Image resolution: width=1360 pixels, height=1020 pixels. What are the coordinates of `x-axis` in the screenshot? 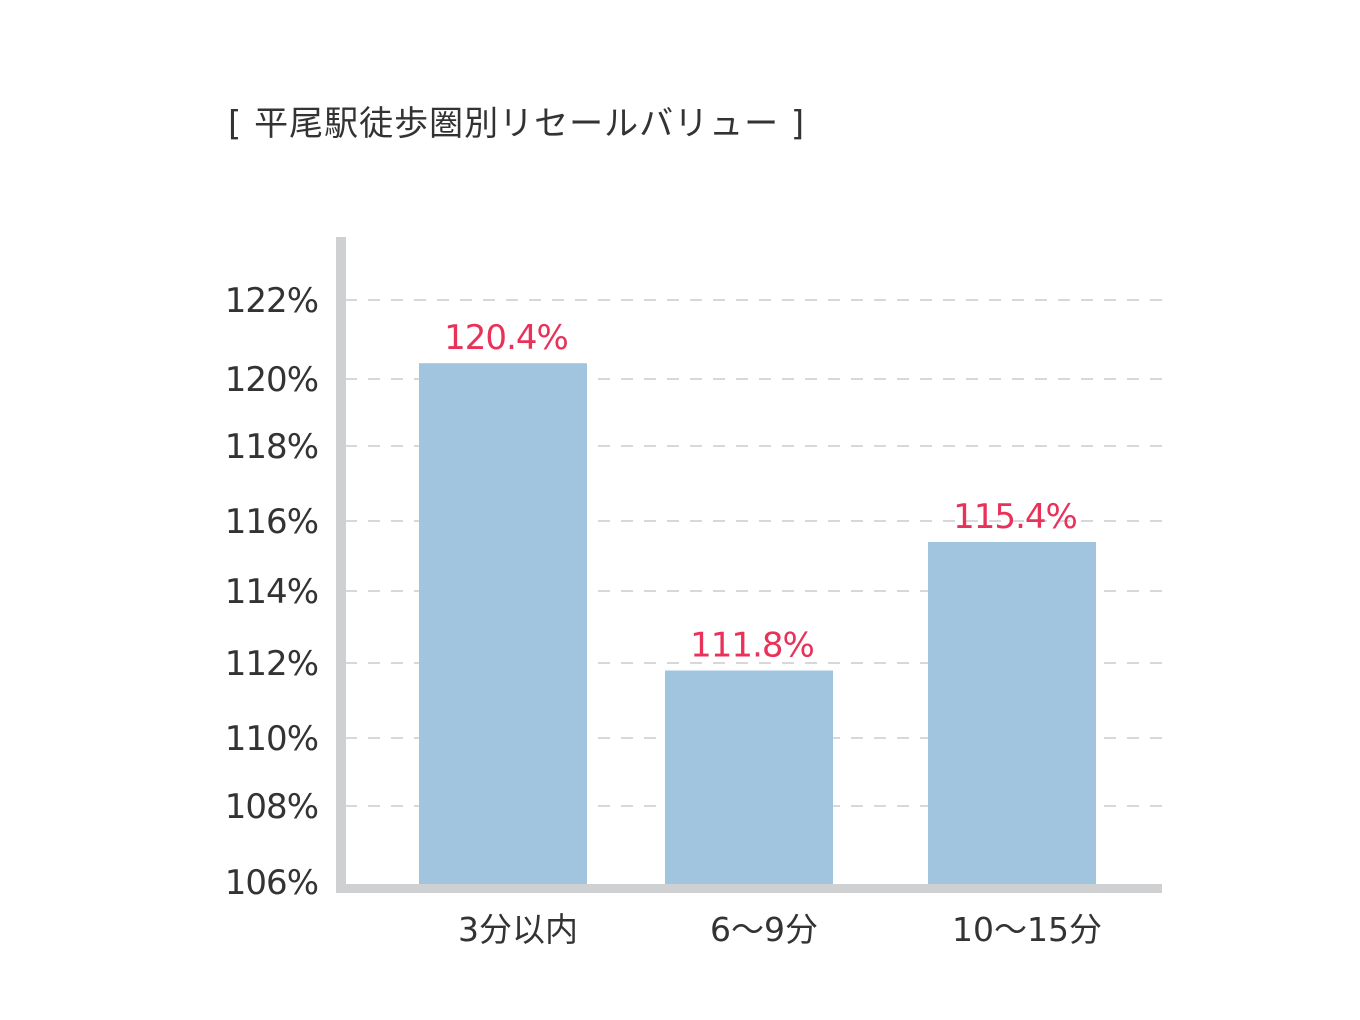 It's located at (749, 888).